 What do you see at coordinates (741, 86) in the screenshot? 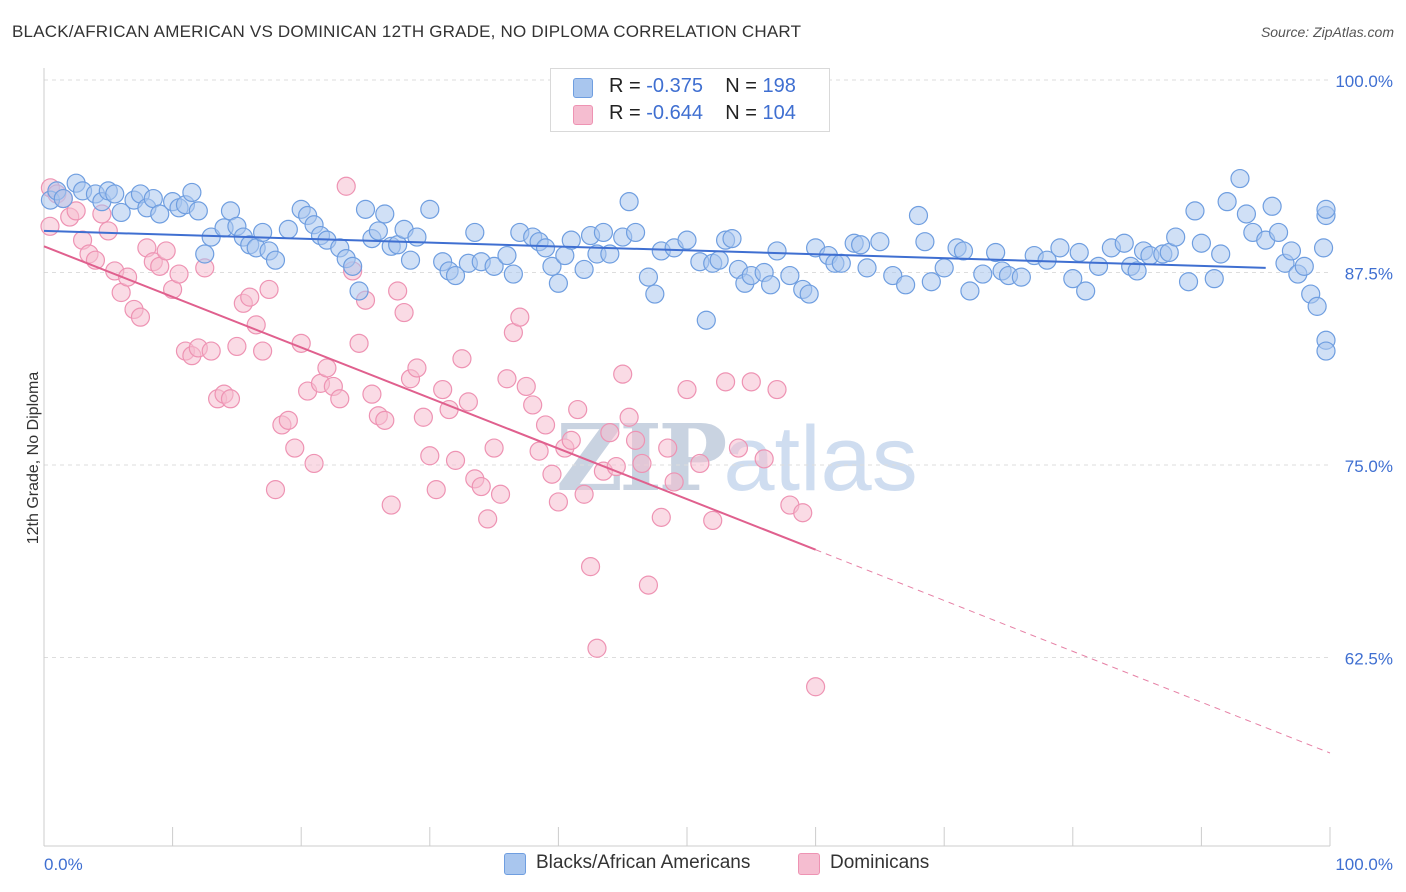
I see `n-label: N =` at bounding box center [741, 86].